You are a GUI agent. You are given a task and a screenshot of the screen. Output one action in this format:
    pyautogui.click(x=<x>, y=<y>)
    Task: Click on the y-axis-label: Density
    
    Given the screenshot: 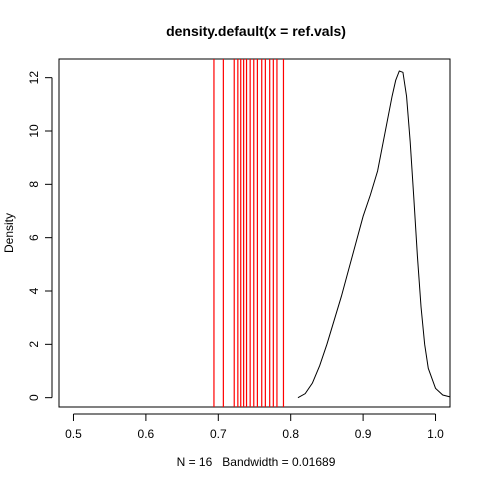 What is the action you would take?
    pyautogui.click(x=9, y=233)
    